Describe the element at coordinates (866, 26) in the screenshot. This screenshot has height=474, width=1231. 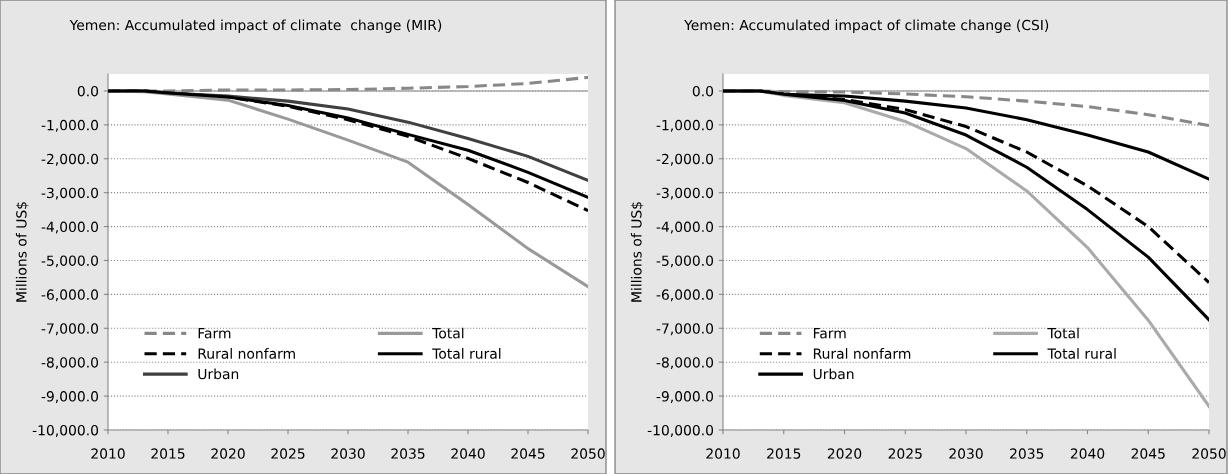
I see `chart-title: Yemen: Accumulated impact of climate change (CSI)` at that location.